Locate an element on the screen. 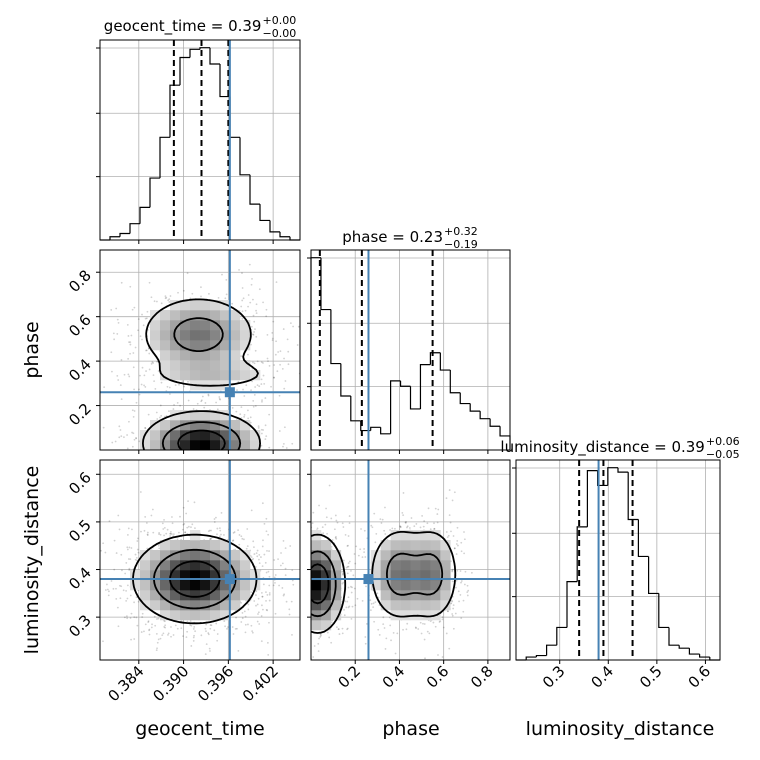 This screenshot has height=760, width=760. histogram-panel-phase is located at coordinates (410, 350).